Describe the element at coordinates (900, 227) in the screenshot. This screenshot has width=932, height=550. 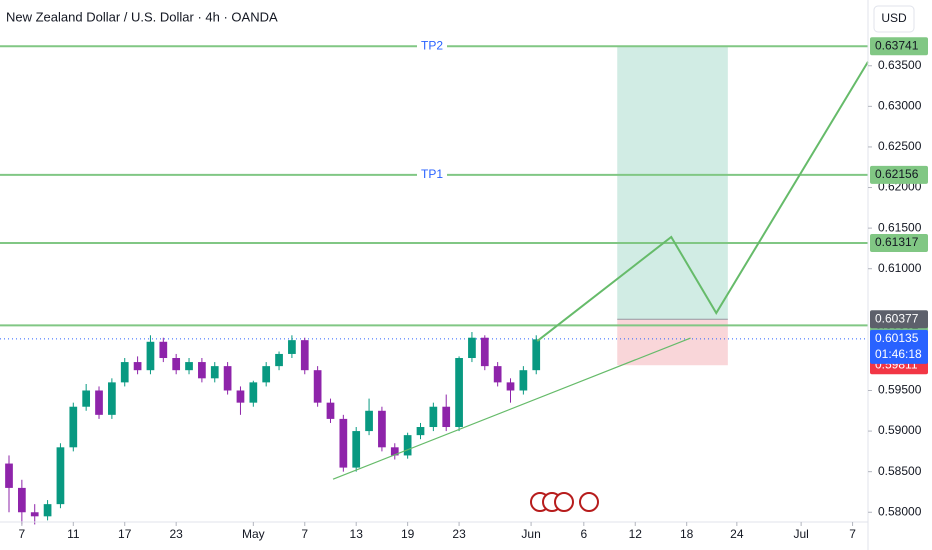
I see `y-tick-label: 0.61500` at that location.